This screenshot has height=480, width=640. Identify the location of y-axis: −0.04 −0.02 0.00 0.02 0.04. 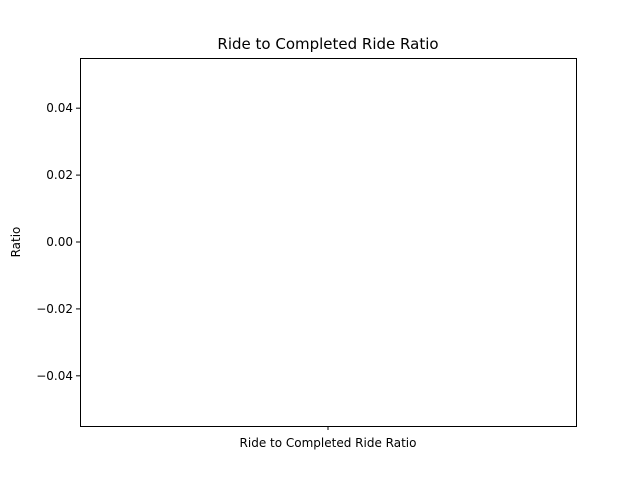
(58, 242).